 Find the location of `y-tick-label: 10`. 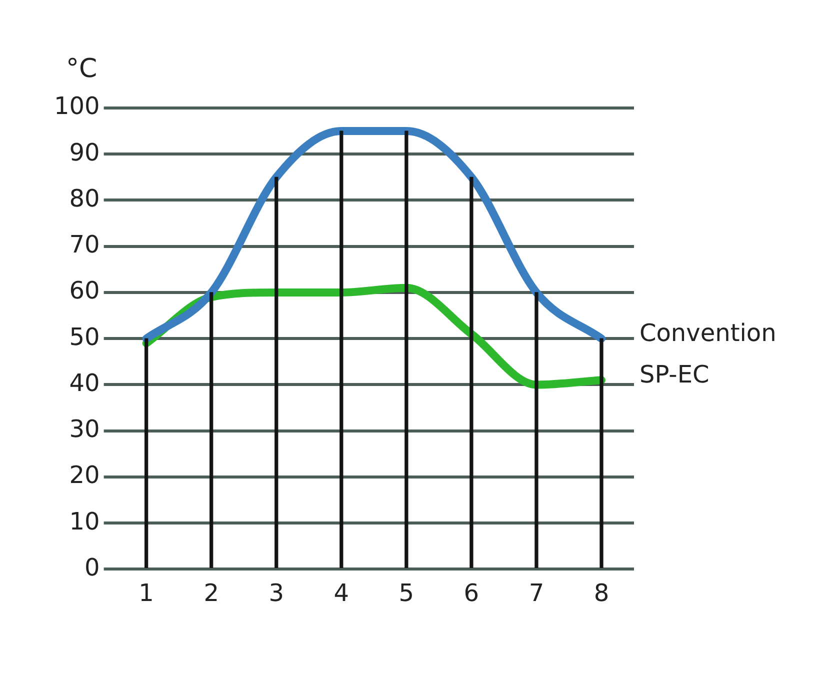

y-tick-label: 10 is located at coordinates (84, 521).